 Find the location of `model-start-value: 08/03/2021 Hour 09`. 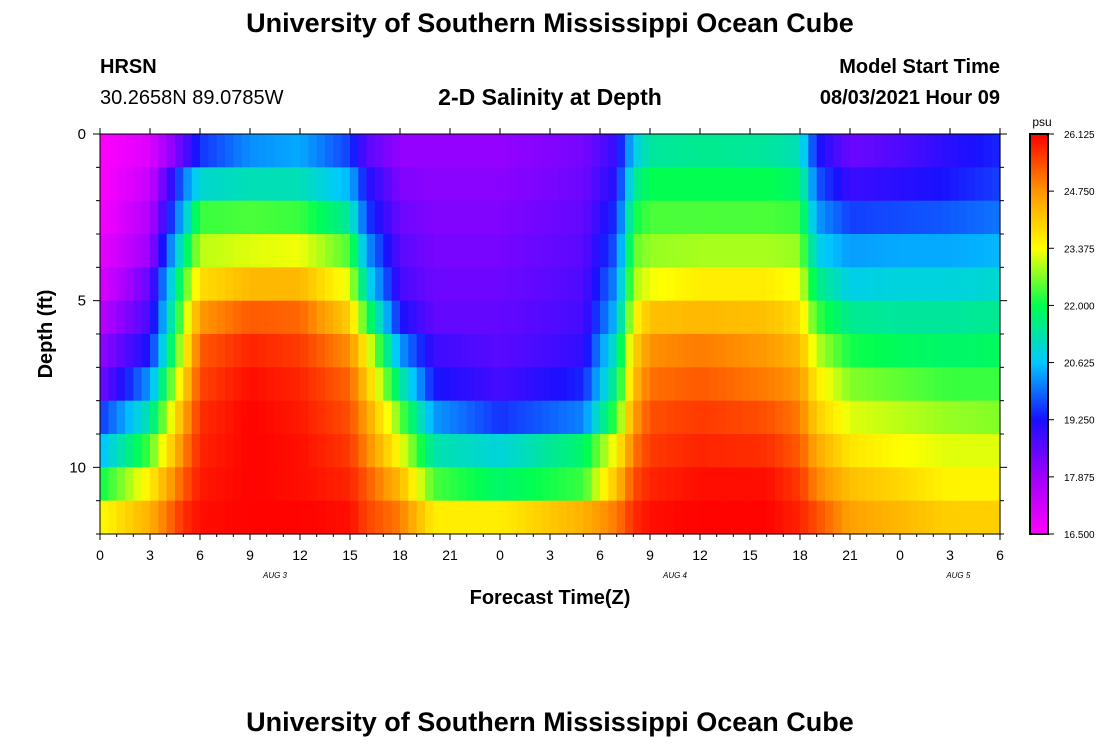

model-start-value: 08/03/2021 Hour 09 is located at coordinates (909, 98).